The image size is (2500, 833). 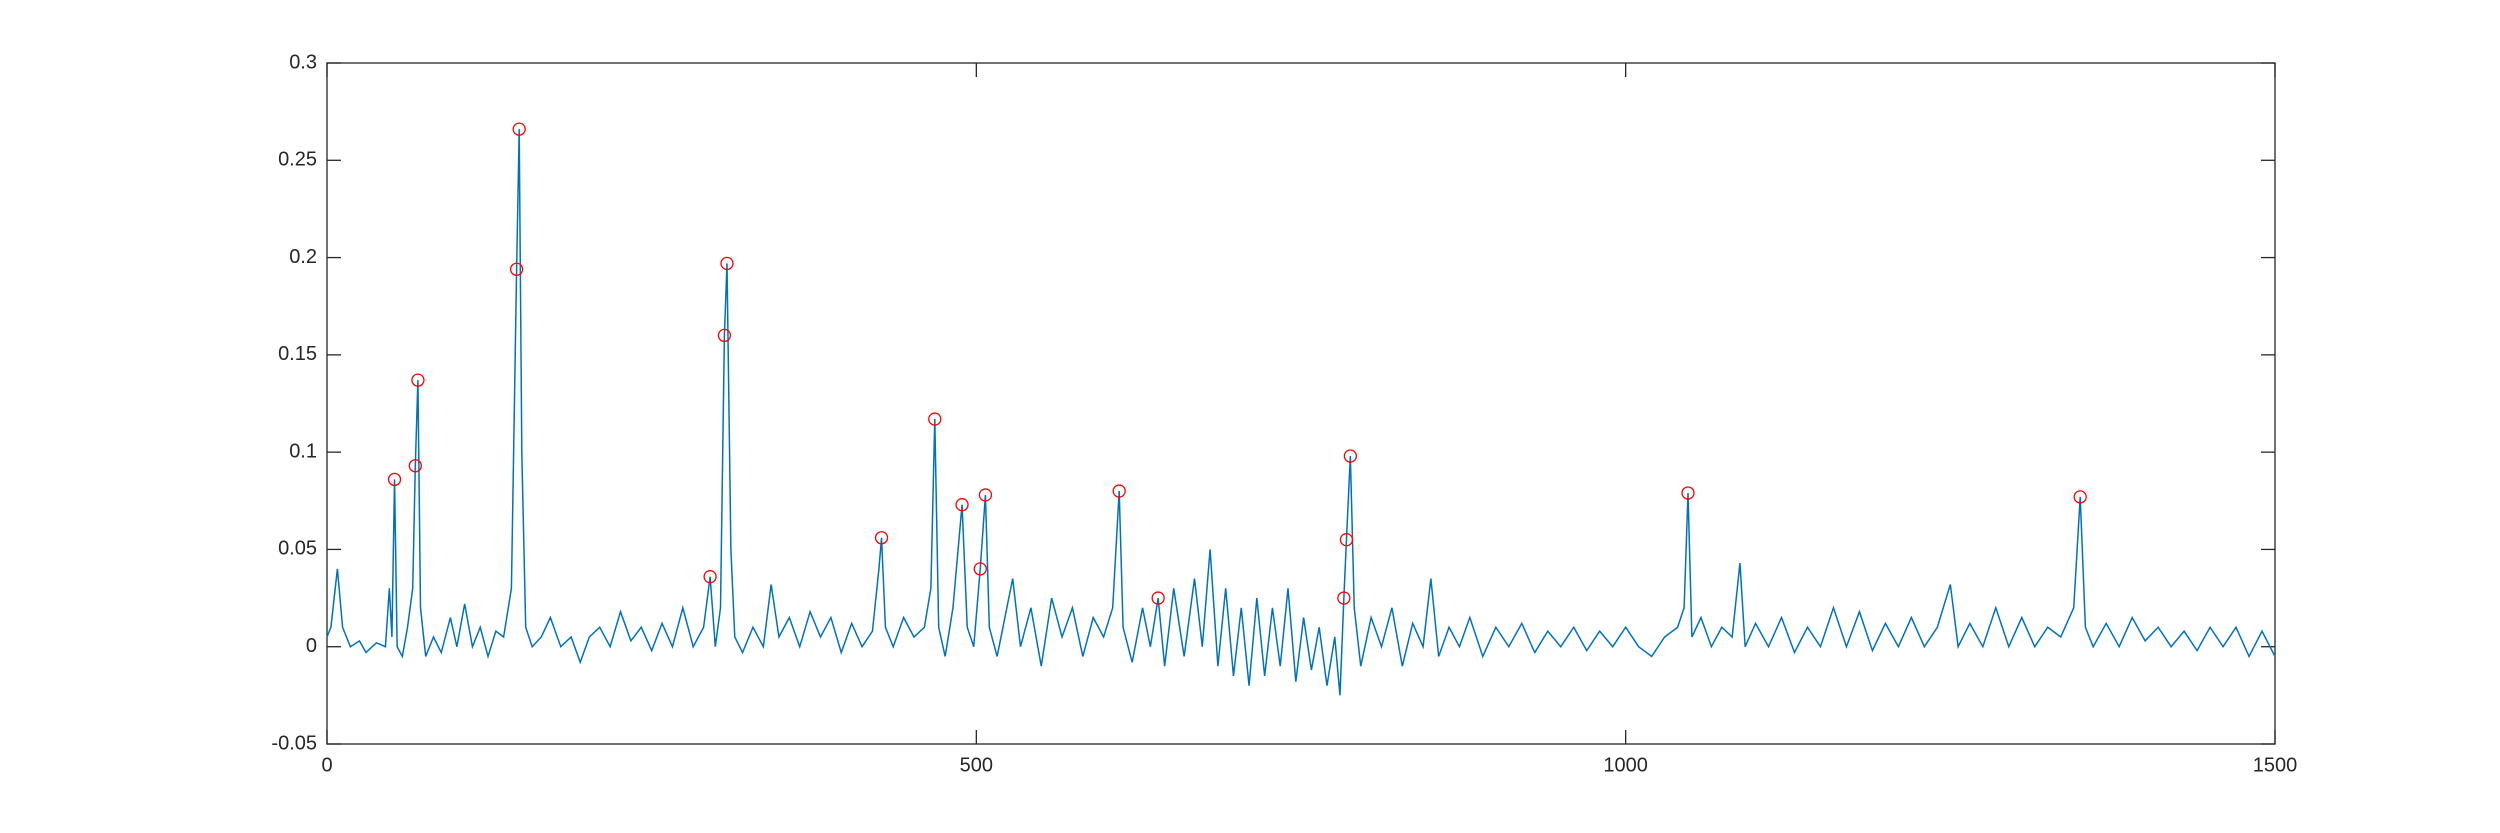 What do you see at coordinates (303, 451) in the screenshot?
I see `y-tick-label: 0.1` at bounding box center [303, 451].